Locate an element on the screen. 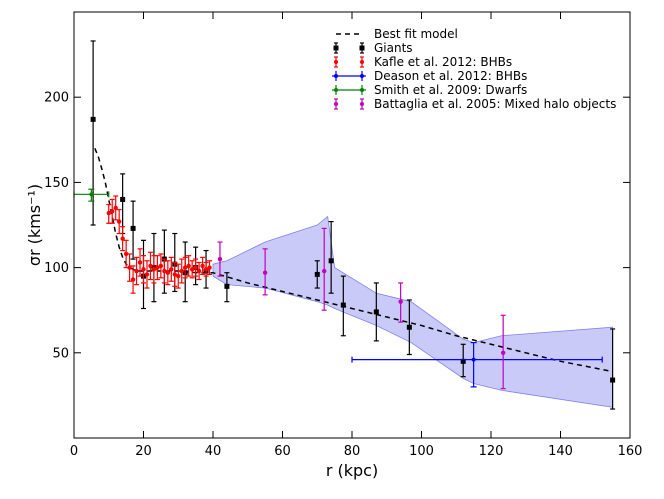  x-tick-label: 160 is located at coordinates (630, 451).